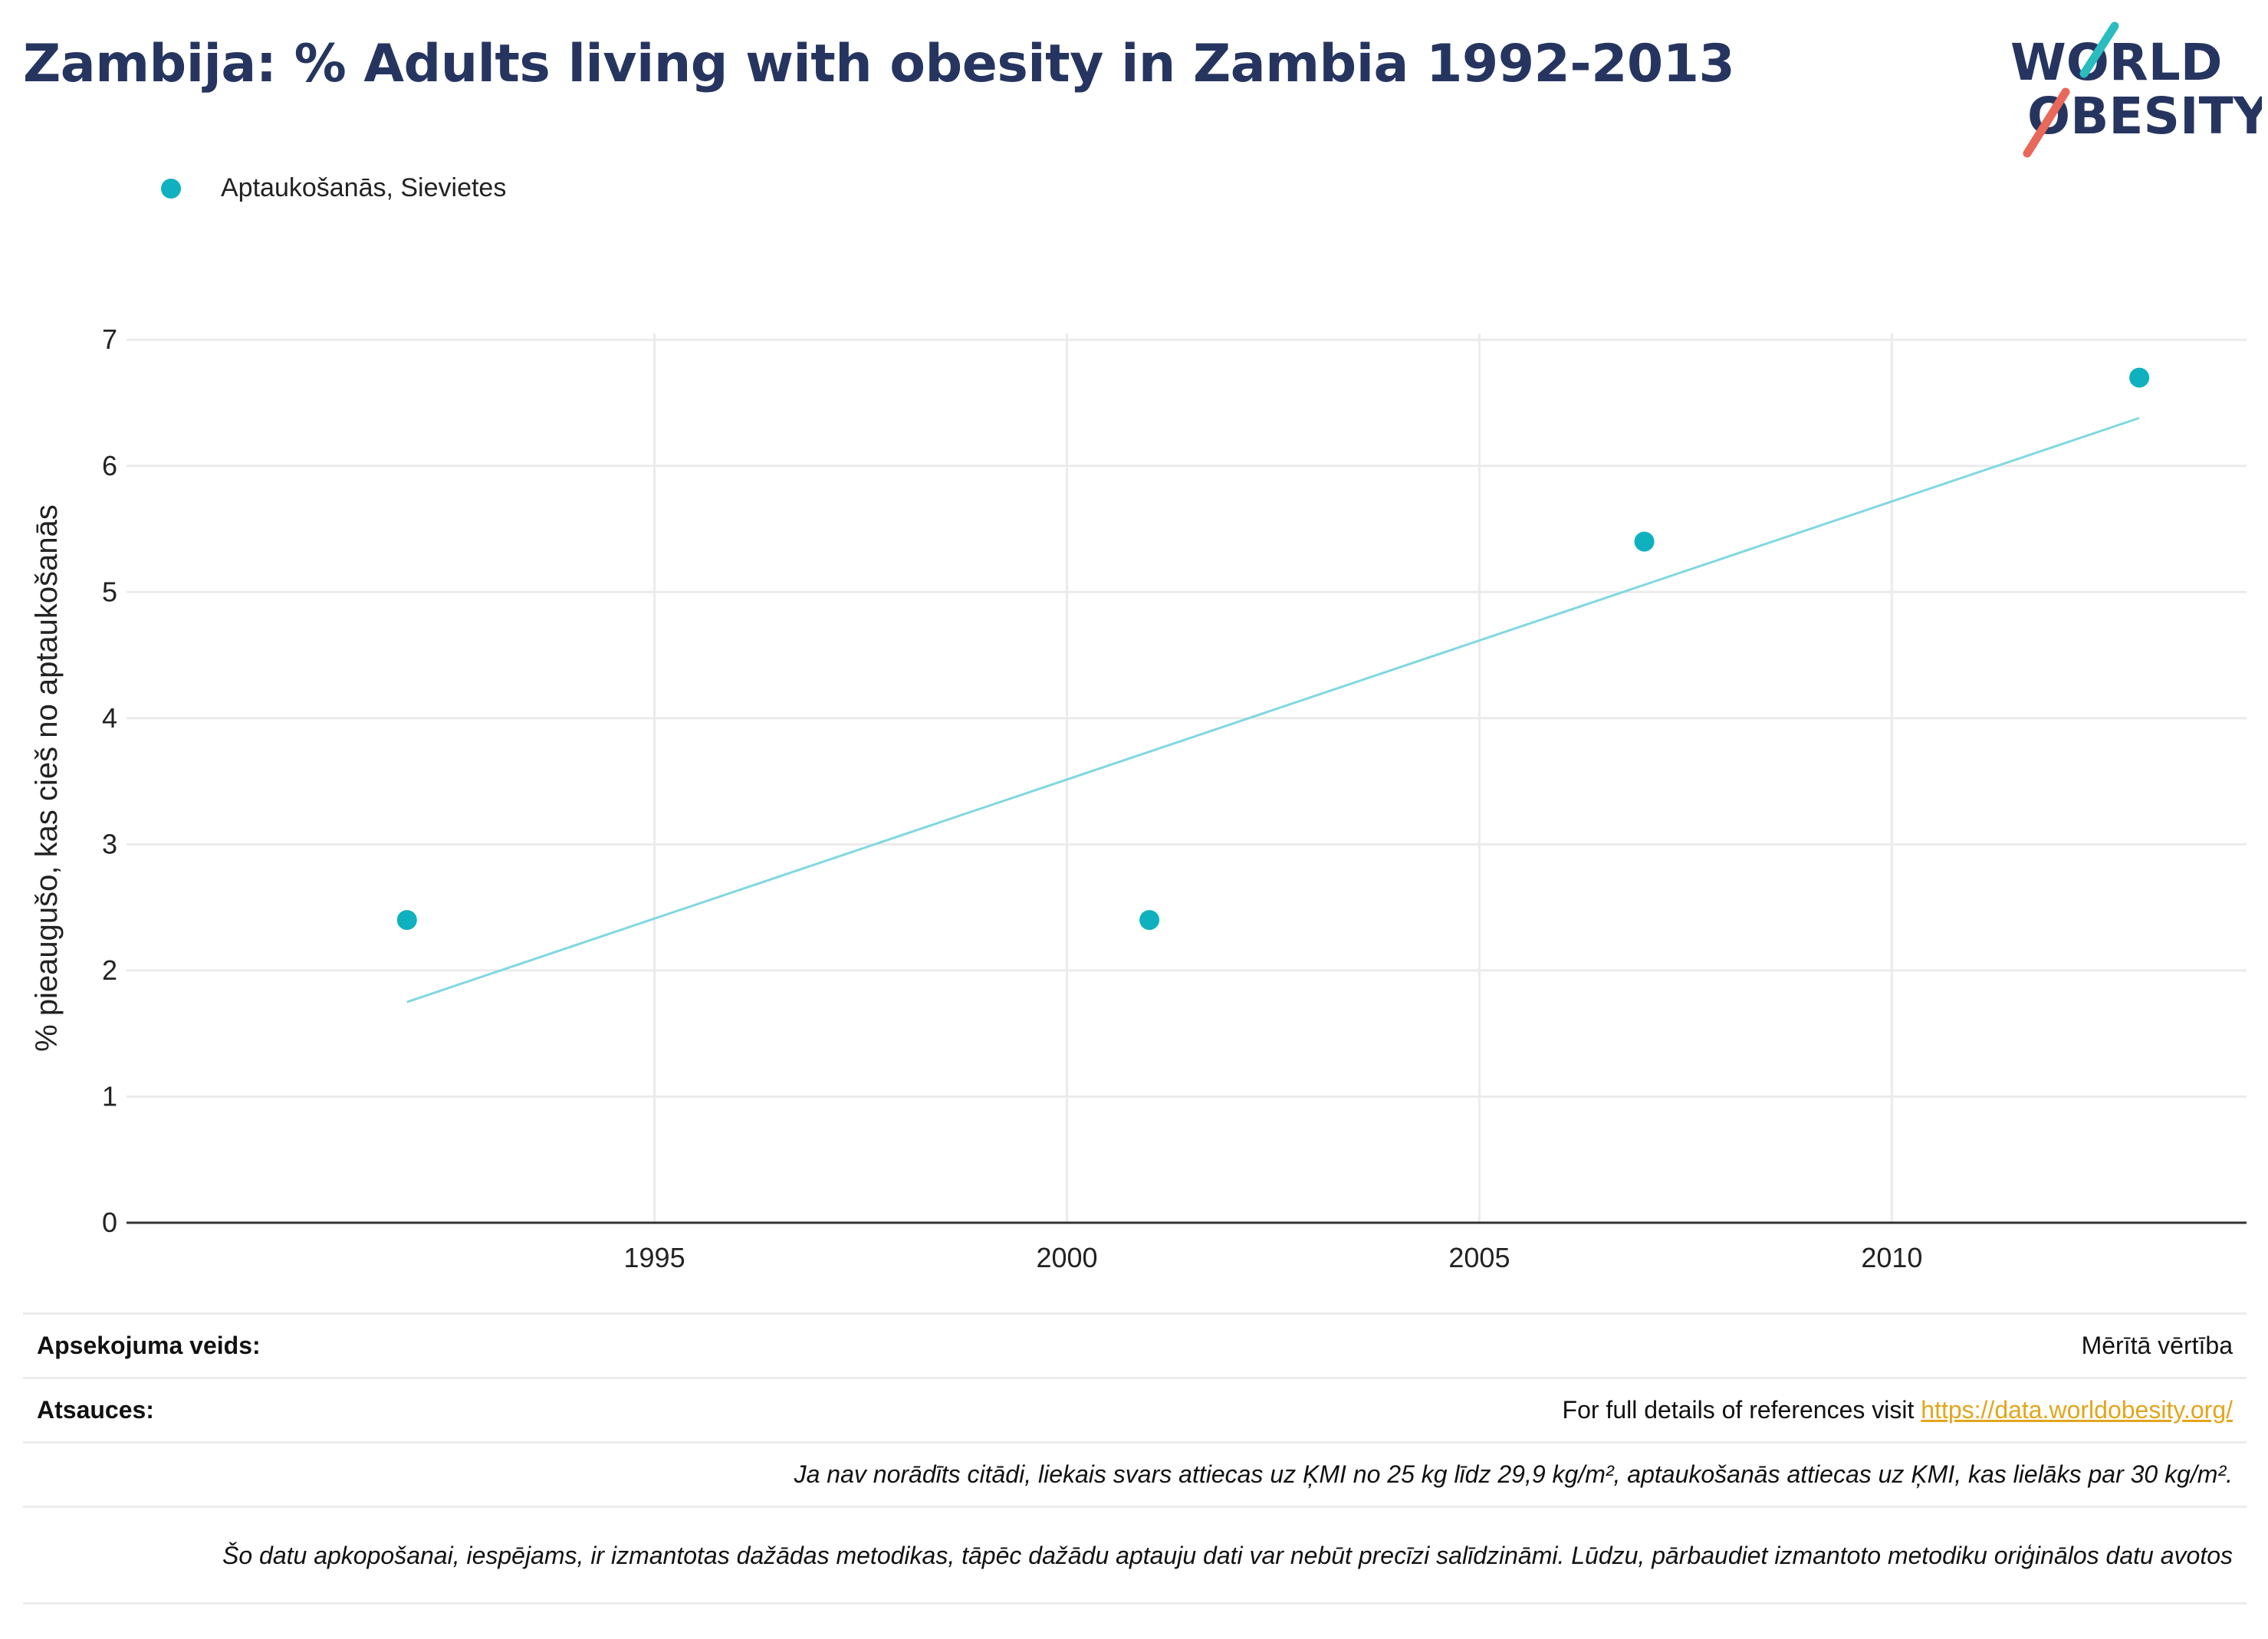 This screenshot has height=1639, width=2268. I want to click on y-tick-label: 2, so click(109, 970).